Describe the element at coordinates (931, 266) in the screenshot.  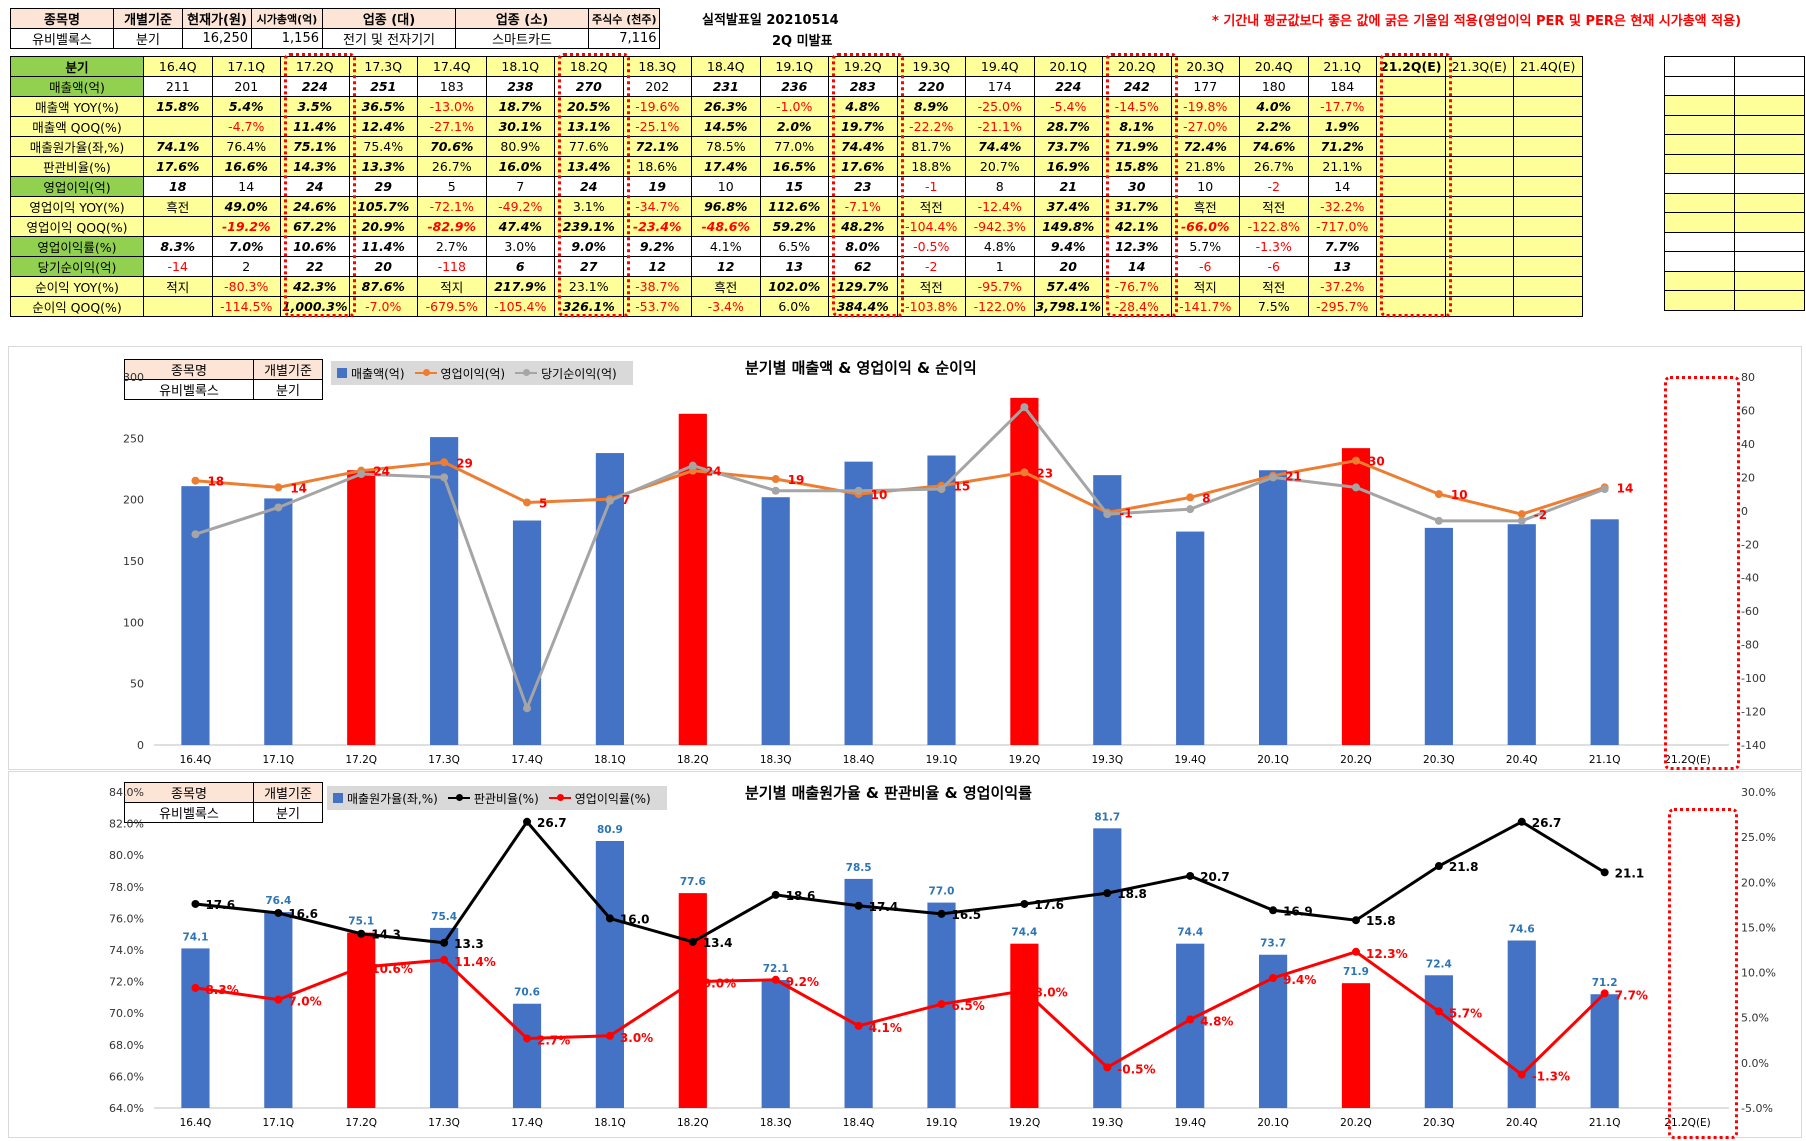
I see `table-cell: -2` at that location.